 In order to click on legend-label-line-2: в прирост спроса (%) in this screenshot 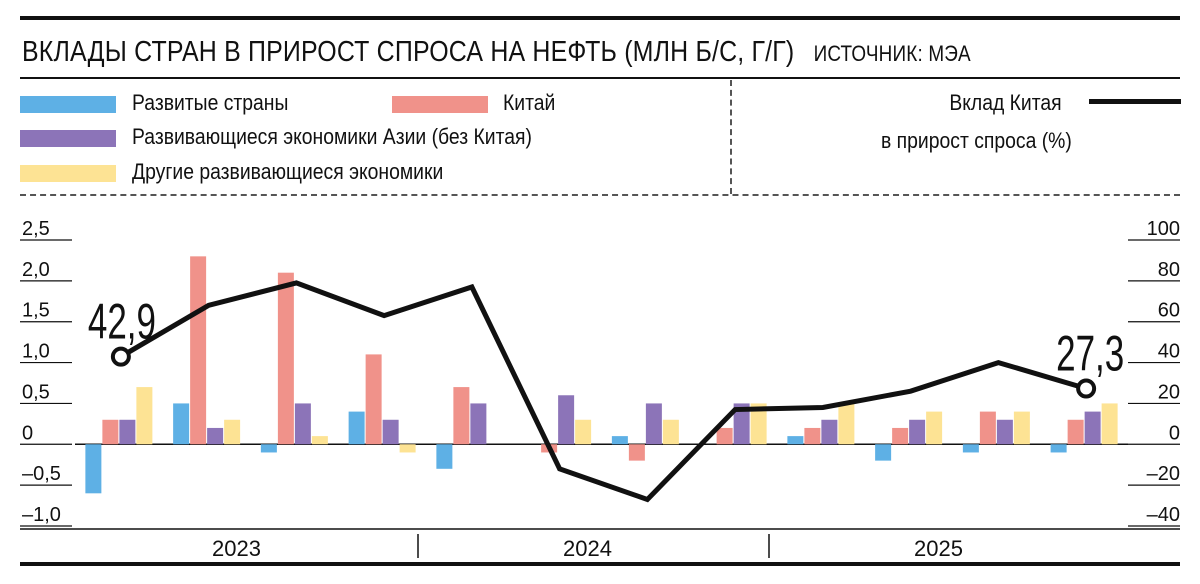, I will do `click(976, 140)`.